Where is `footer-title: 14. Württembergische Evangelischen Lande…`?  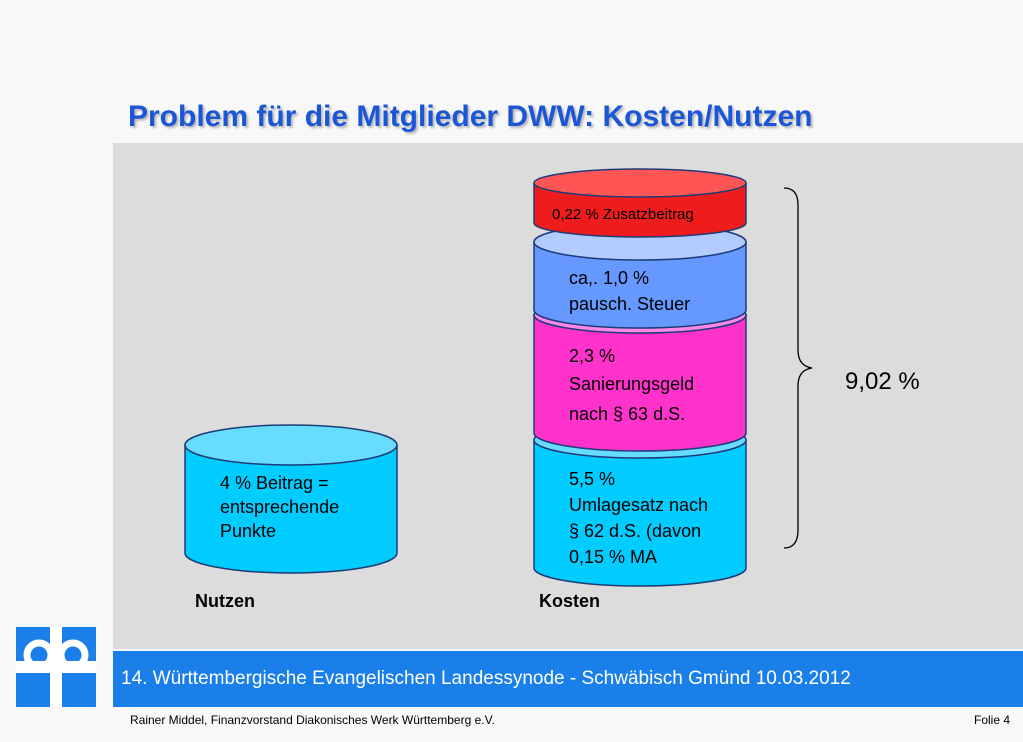
footer-title: 14. Württembergische Evangelischen Lande… is located at coordinates (486, 678).